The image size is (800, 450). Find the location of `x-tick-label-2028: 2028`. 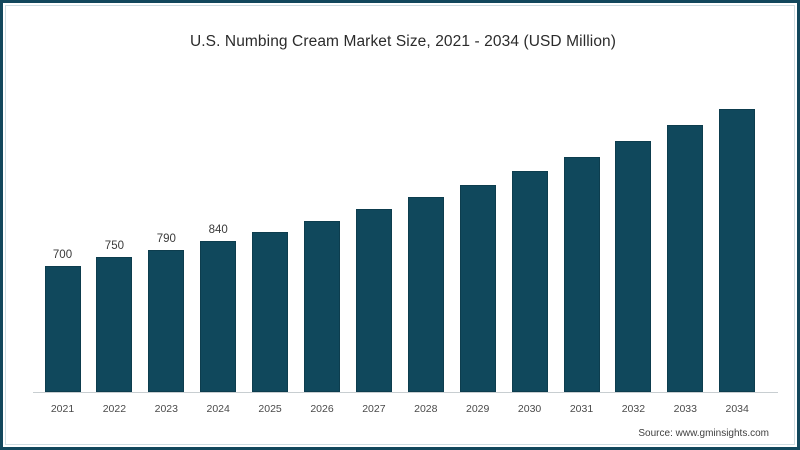

x-tick-label-2028: 2028 is located at coordinates (426, 409).